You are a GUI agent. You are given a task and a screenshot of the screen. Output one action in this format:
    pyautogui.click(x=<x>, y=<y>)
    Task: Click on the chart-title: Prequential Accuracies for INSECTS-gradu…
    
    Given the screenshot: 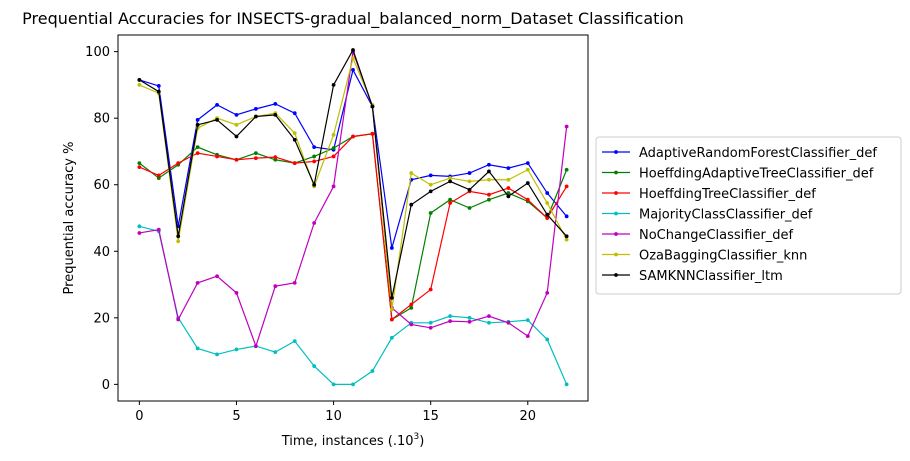 What is the action you would take?
    pyautogui.click(x=353, y=19)
    